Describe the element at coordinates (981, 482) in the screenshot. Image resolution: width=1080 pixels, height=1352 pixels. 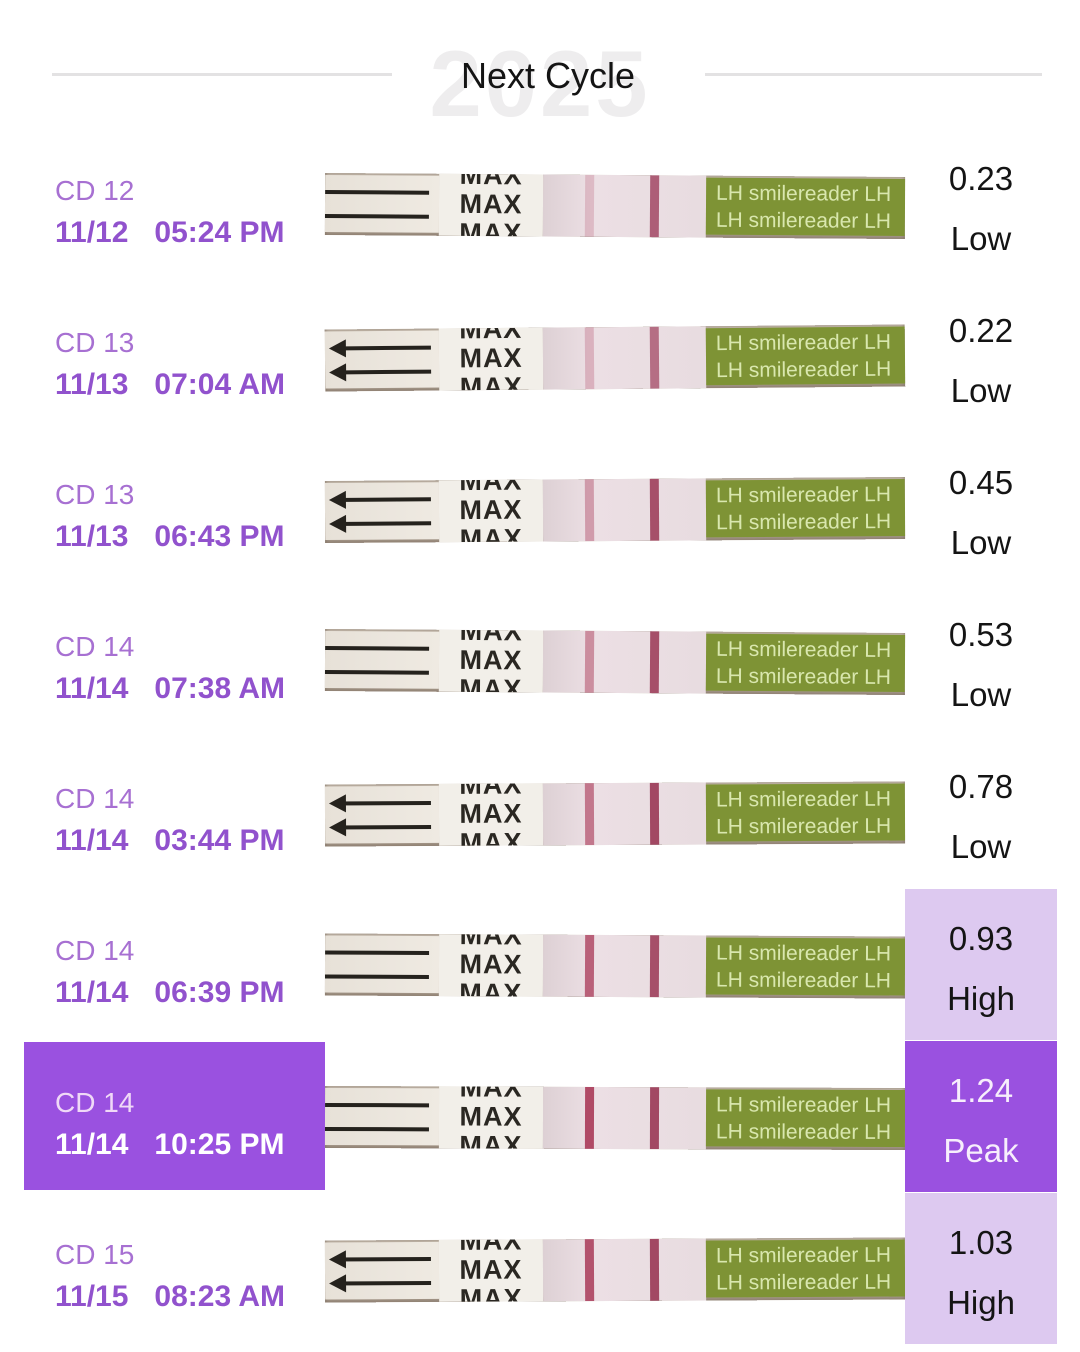
I see `result-value: 0.45` at that location.